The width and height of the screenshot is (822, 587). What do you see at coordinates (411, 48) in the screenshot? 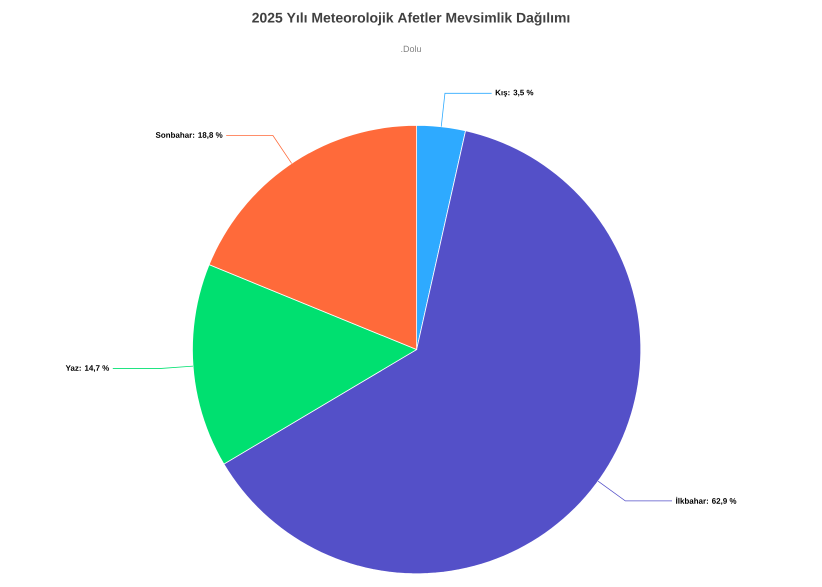
I see `chart-subtitle: .Dolu` at bounding box center [411, 48].